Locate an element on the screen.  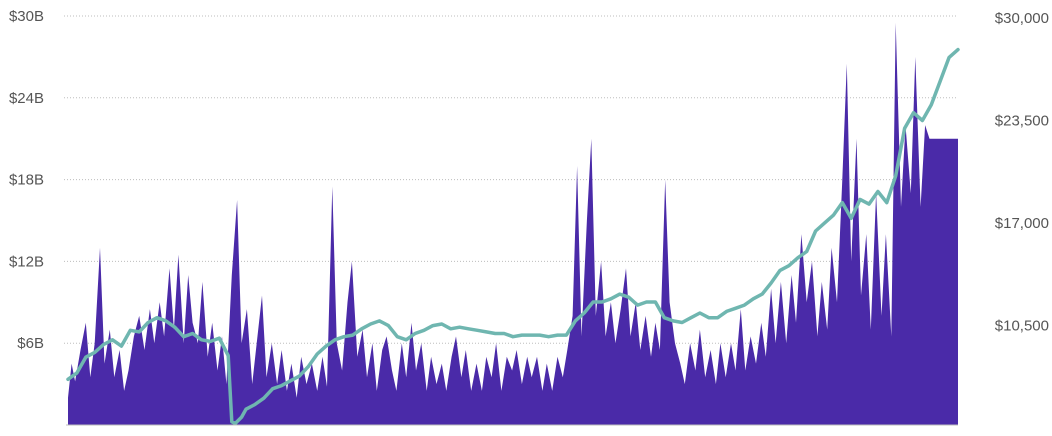
left-axis-volume: $6B $12B $18B $24B $30B is located at coordinates (26, 180).